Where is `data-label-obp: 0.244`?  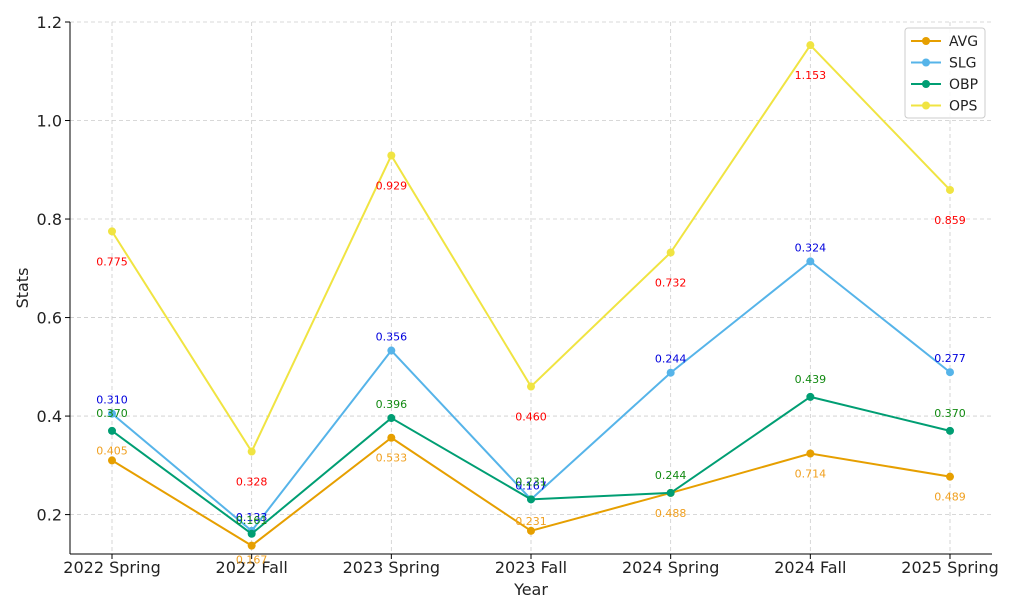
data-label-obp: 0.244 is located at coordinates (671, 475).